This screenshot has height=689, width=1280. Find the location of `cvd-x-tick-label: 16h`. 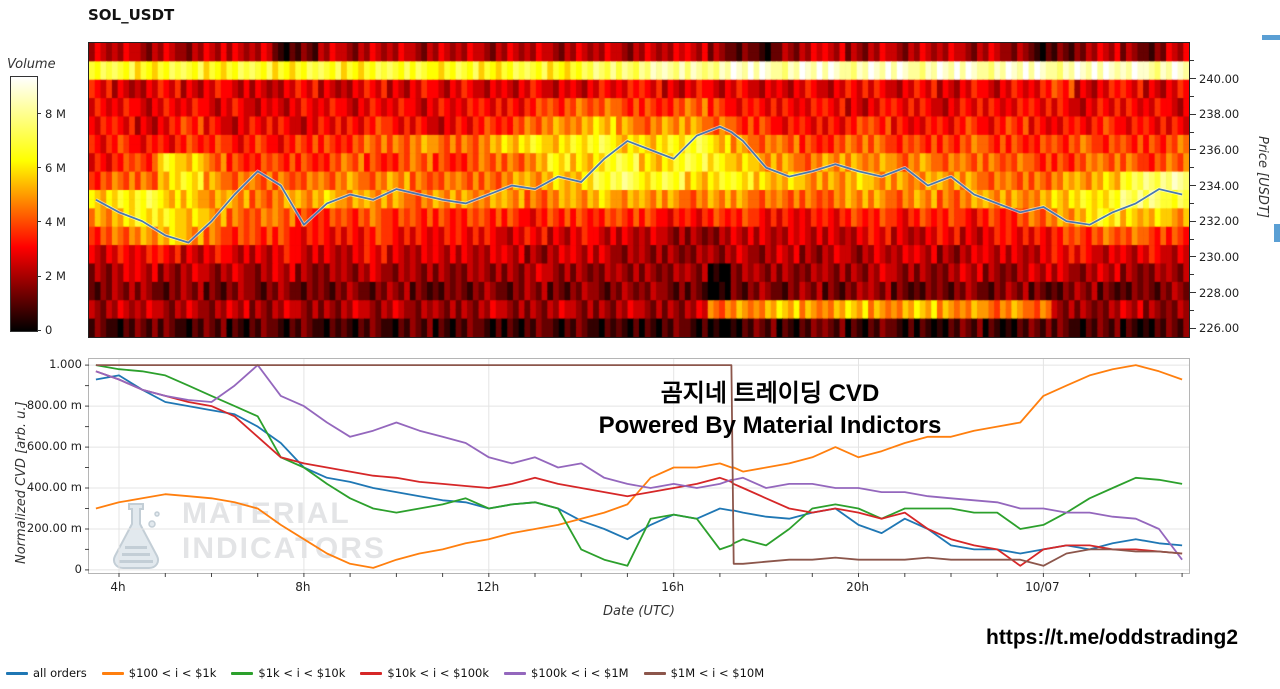

cvd-x-tick-label: 16h is located at coordinates (673, 587).